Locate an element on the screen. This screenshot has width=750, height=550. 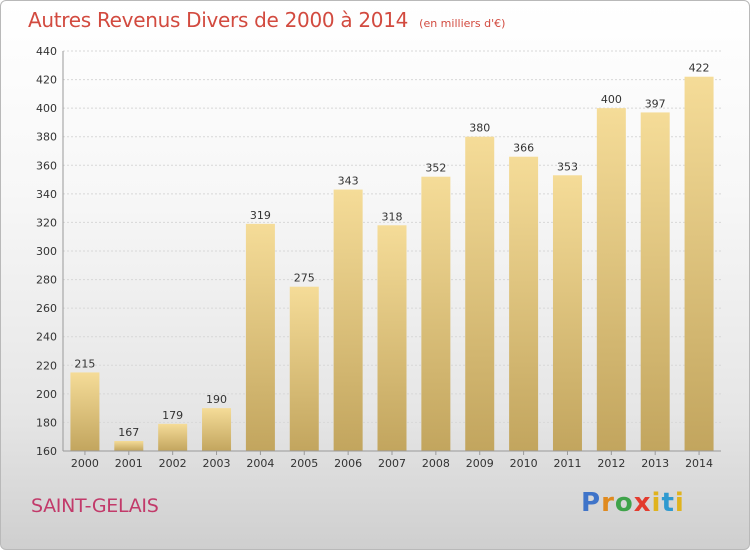
data-label: 319 is located at coordinates (260, 215).